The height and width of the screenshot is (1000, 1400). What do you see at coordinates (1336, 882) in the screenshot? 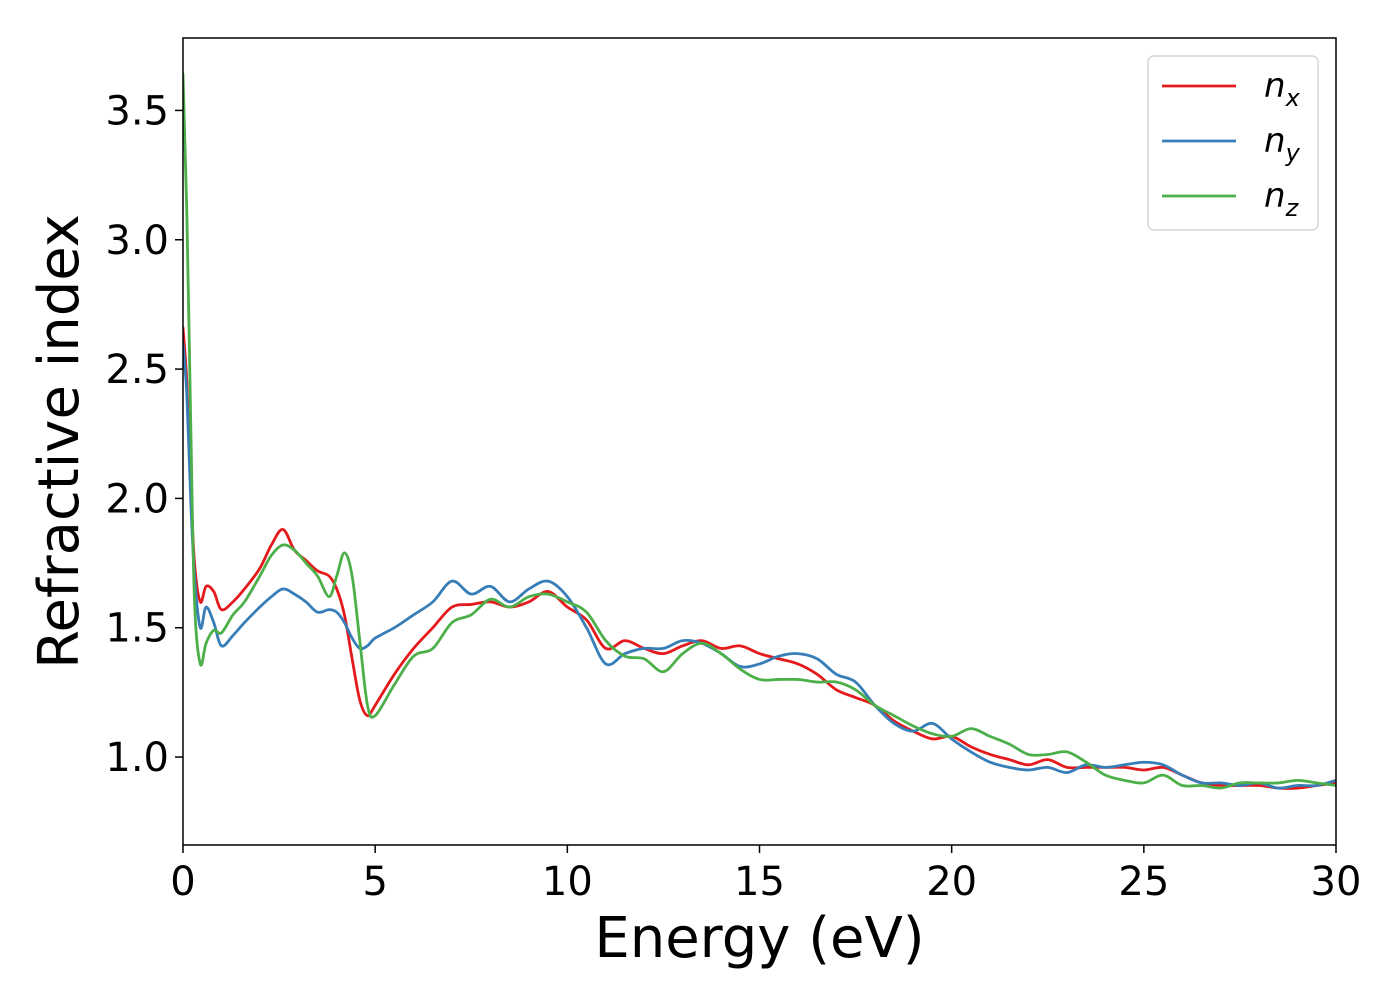
I see `x-tick-label: 30` at bounding box center [1336, 882].